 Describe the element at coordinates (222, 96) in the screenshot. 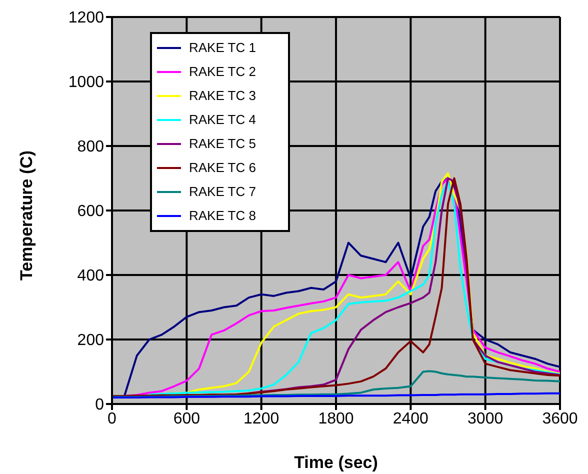

I see `legend-label: RAKE TC 3` at that location.